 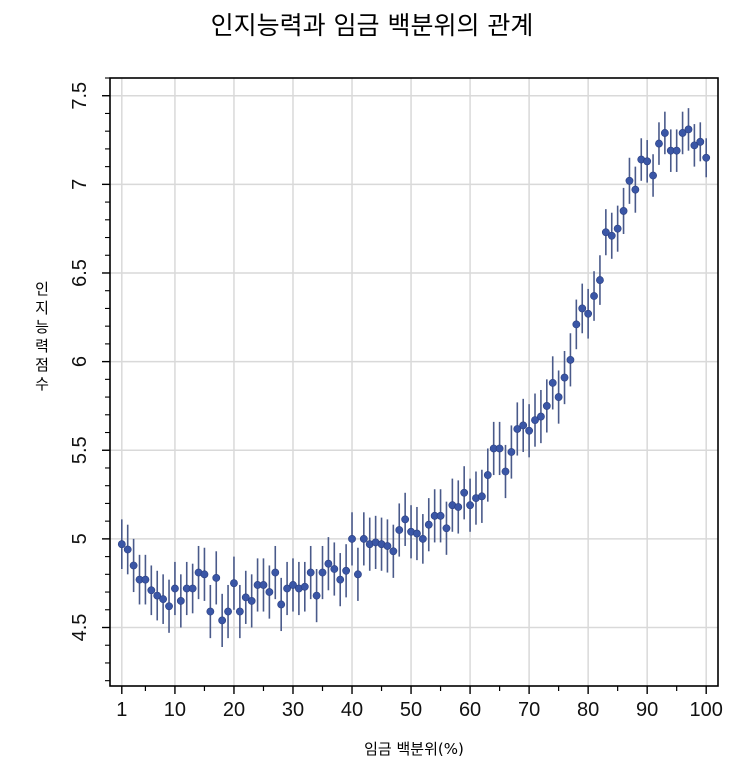 I want to click on y-tick-label: 6, so click(x=80, y=361).